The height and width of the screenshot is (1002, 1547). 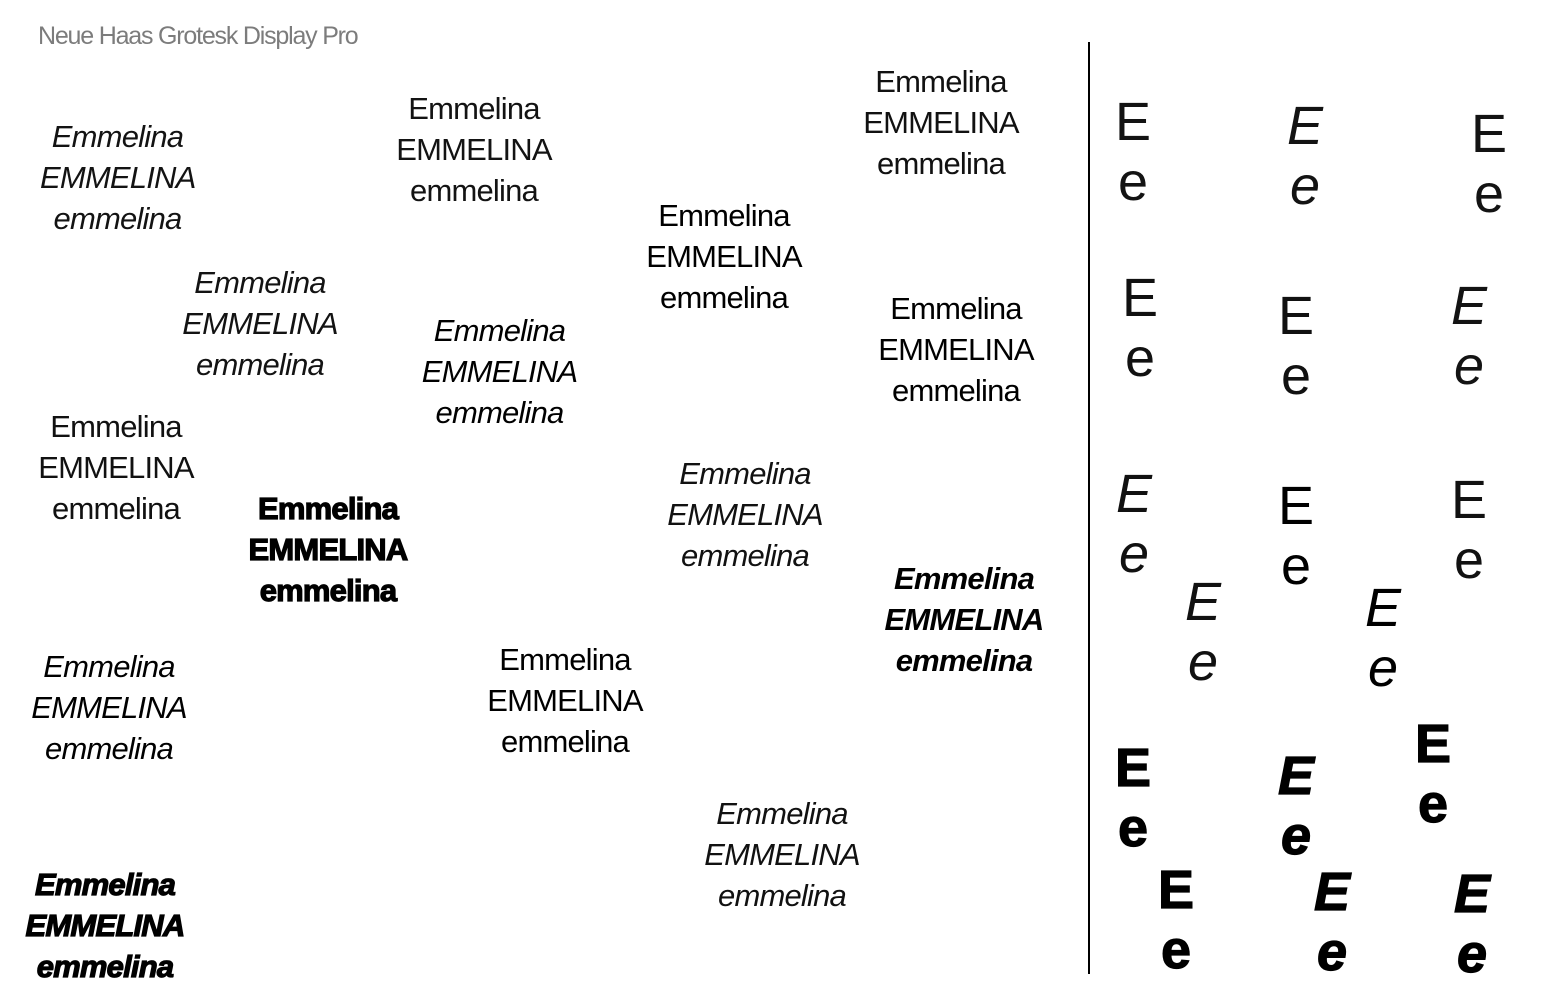 I want to click on specimen-bold-italic: Emmelina EMMELINA emmelina, so click(x=964, y=619).